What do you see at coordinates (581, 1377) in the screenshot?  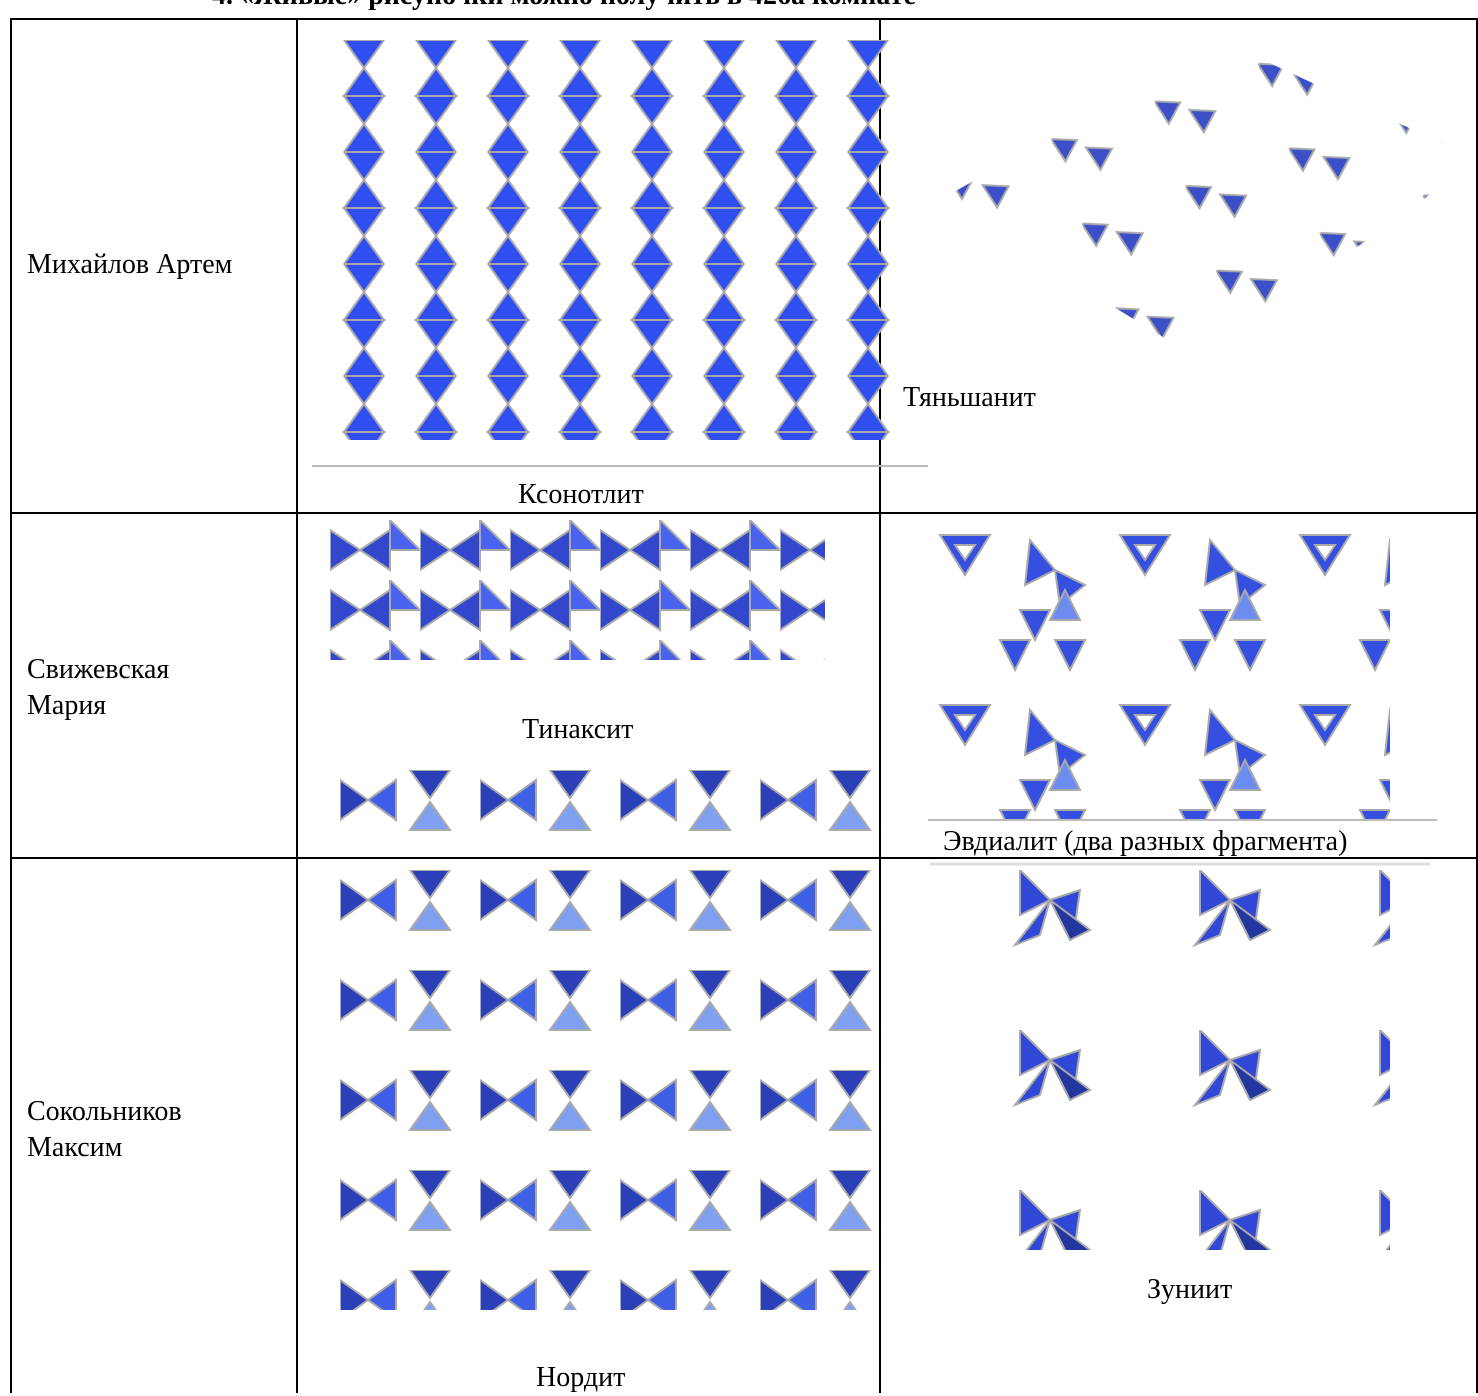 I see `caption: Нордит` at bounding box center [581, 1377].